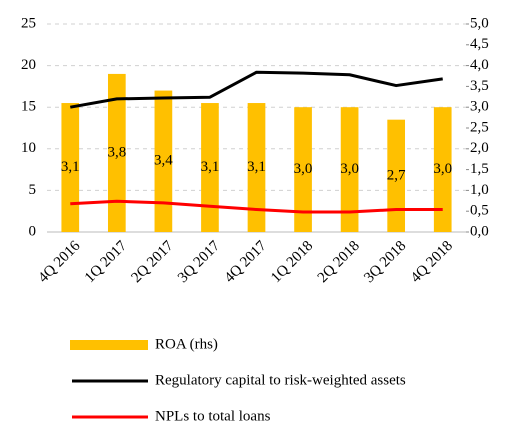 Image resolution: width=511 pixels, height=426 pixels. Describe the element at coordinates (432, 262) in the screenshot. I see `x-tick-label: 4Q 2018` at that location.